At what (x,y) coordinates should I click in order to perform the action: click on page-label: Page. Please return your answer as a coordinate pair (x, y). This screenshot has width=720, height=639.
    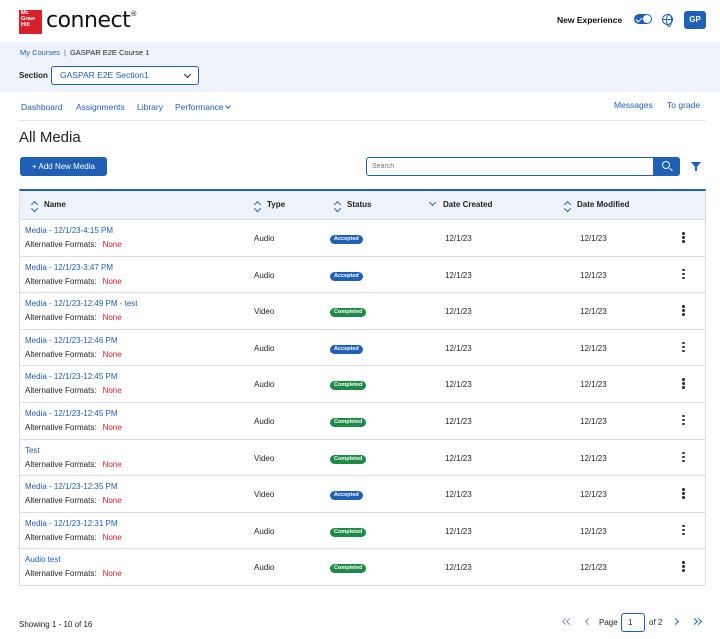
    Looking at the image, I should click on (608, 622).